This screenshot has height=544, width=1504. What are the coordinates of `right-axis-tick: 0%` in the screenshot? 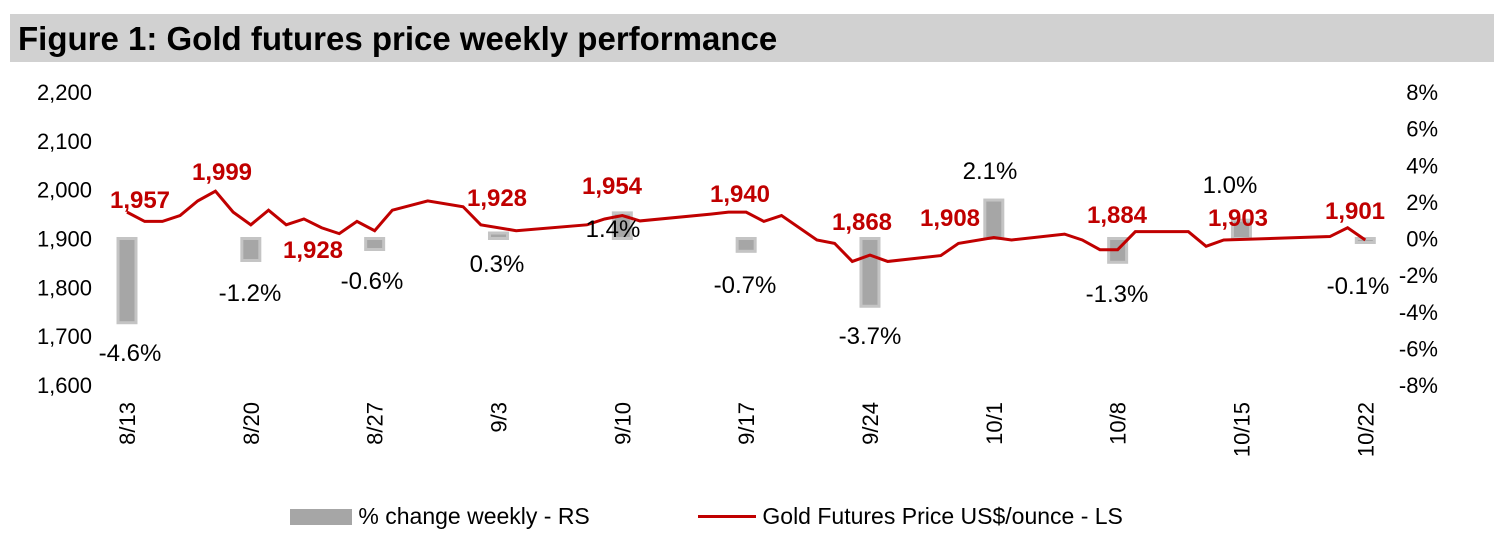 It's located at (1422, 239).